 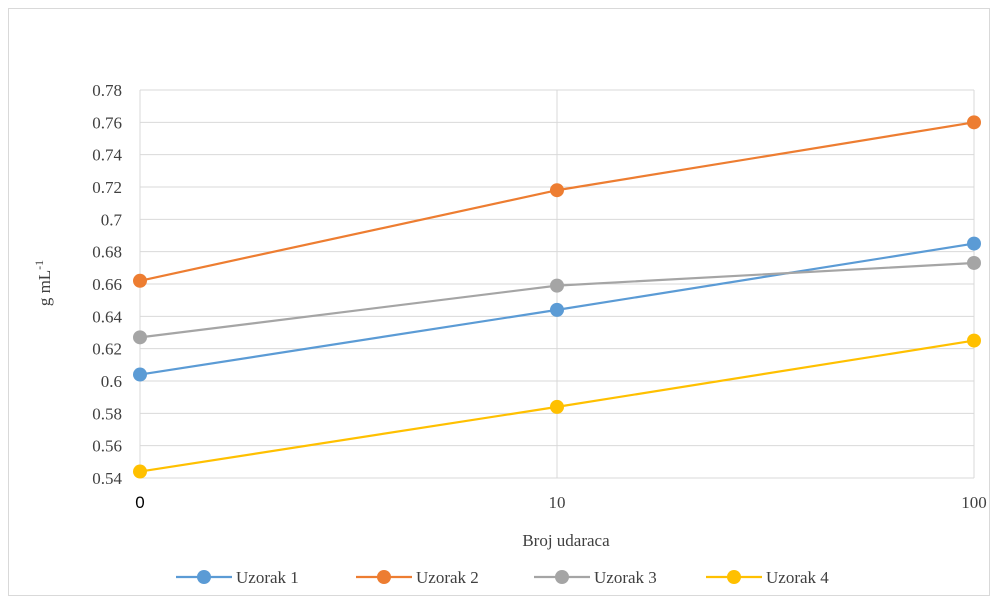 I want to click on y-tick-label: 0.6, so click(x=111, y=381).